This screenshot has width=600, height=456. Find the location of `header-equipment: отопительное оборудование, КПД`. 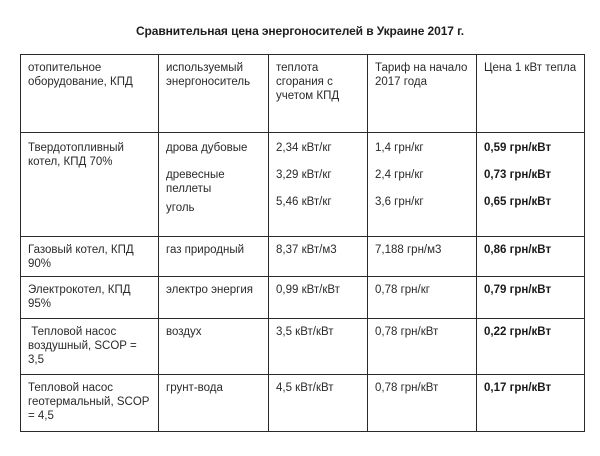

header-equipment: отопительное оборудование, КПД is located at coordinates (89, 93).